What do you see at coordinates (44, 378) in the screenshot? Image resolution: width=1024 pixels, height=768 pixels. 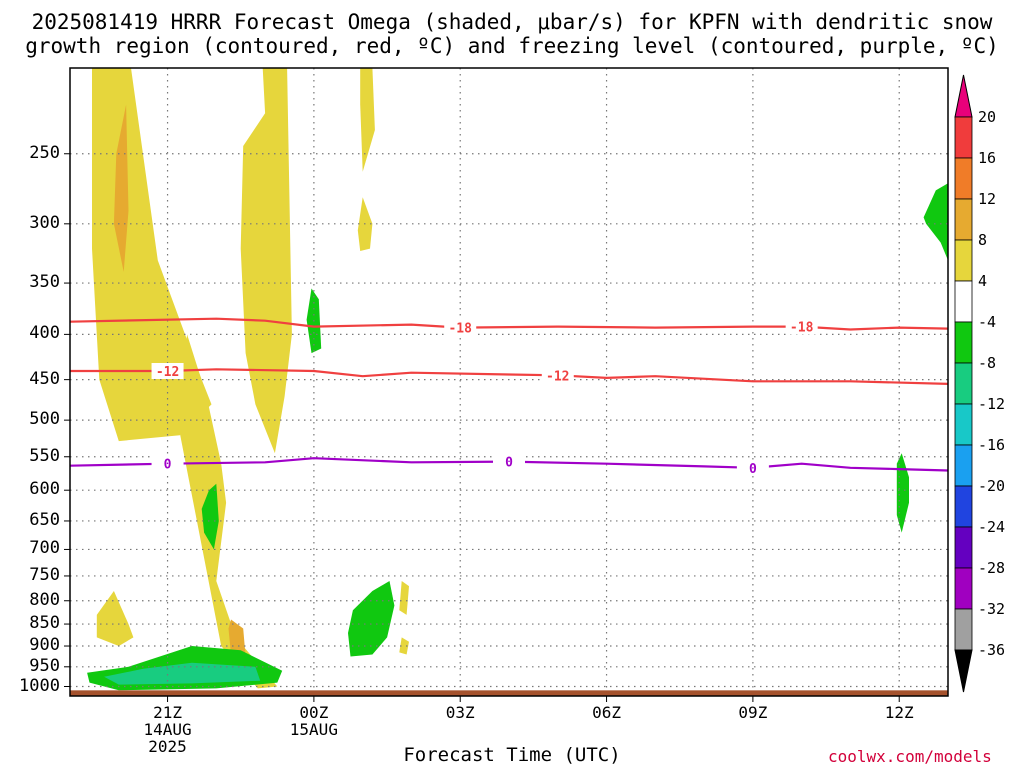 I see `y-tick-label: 450` at bounding box center [44, 378].